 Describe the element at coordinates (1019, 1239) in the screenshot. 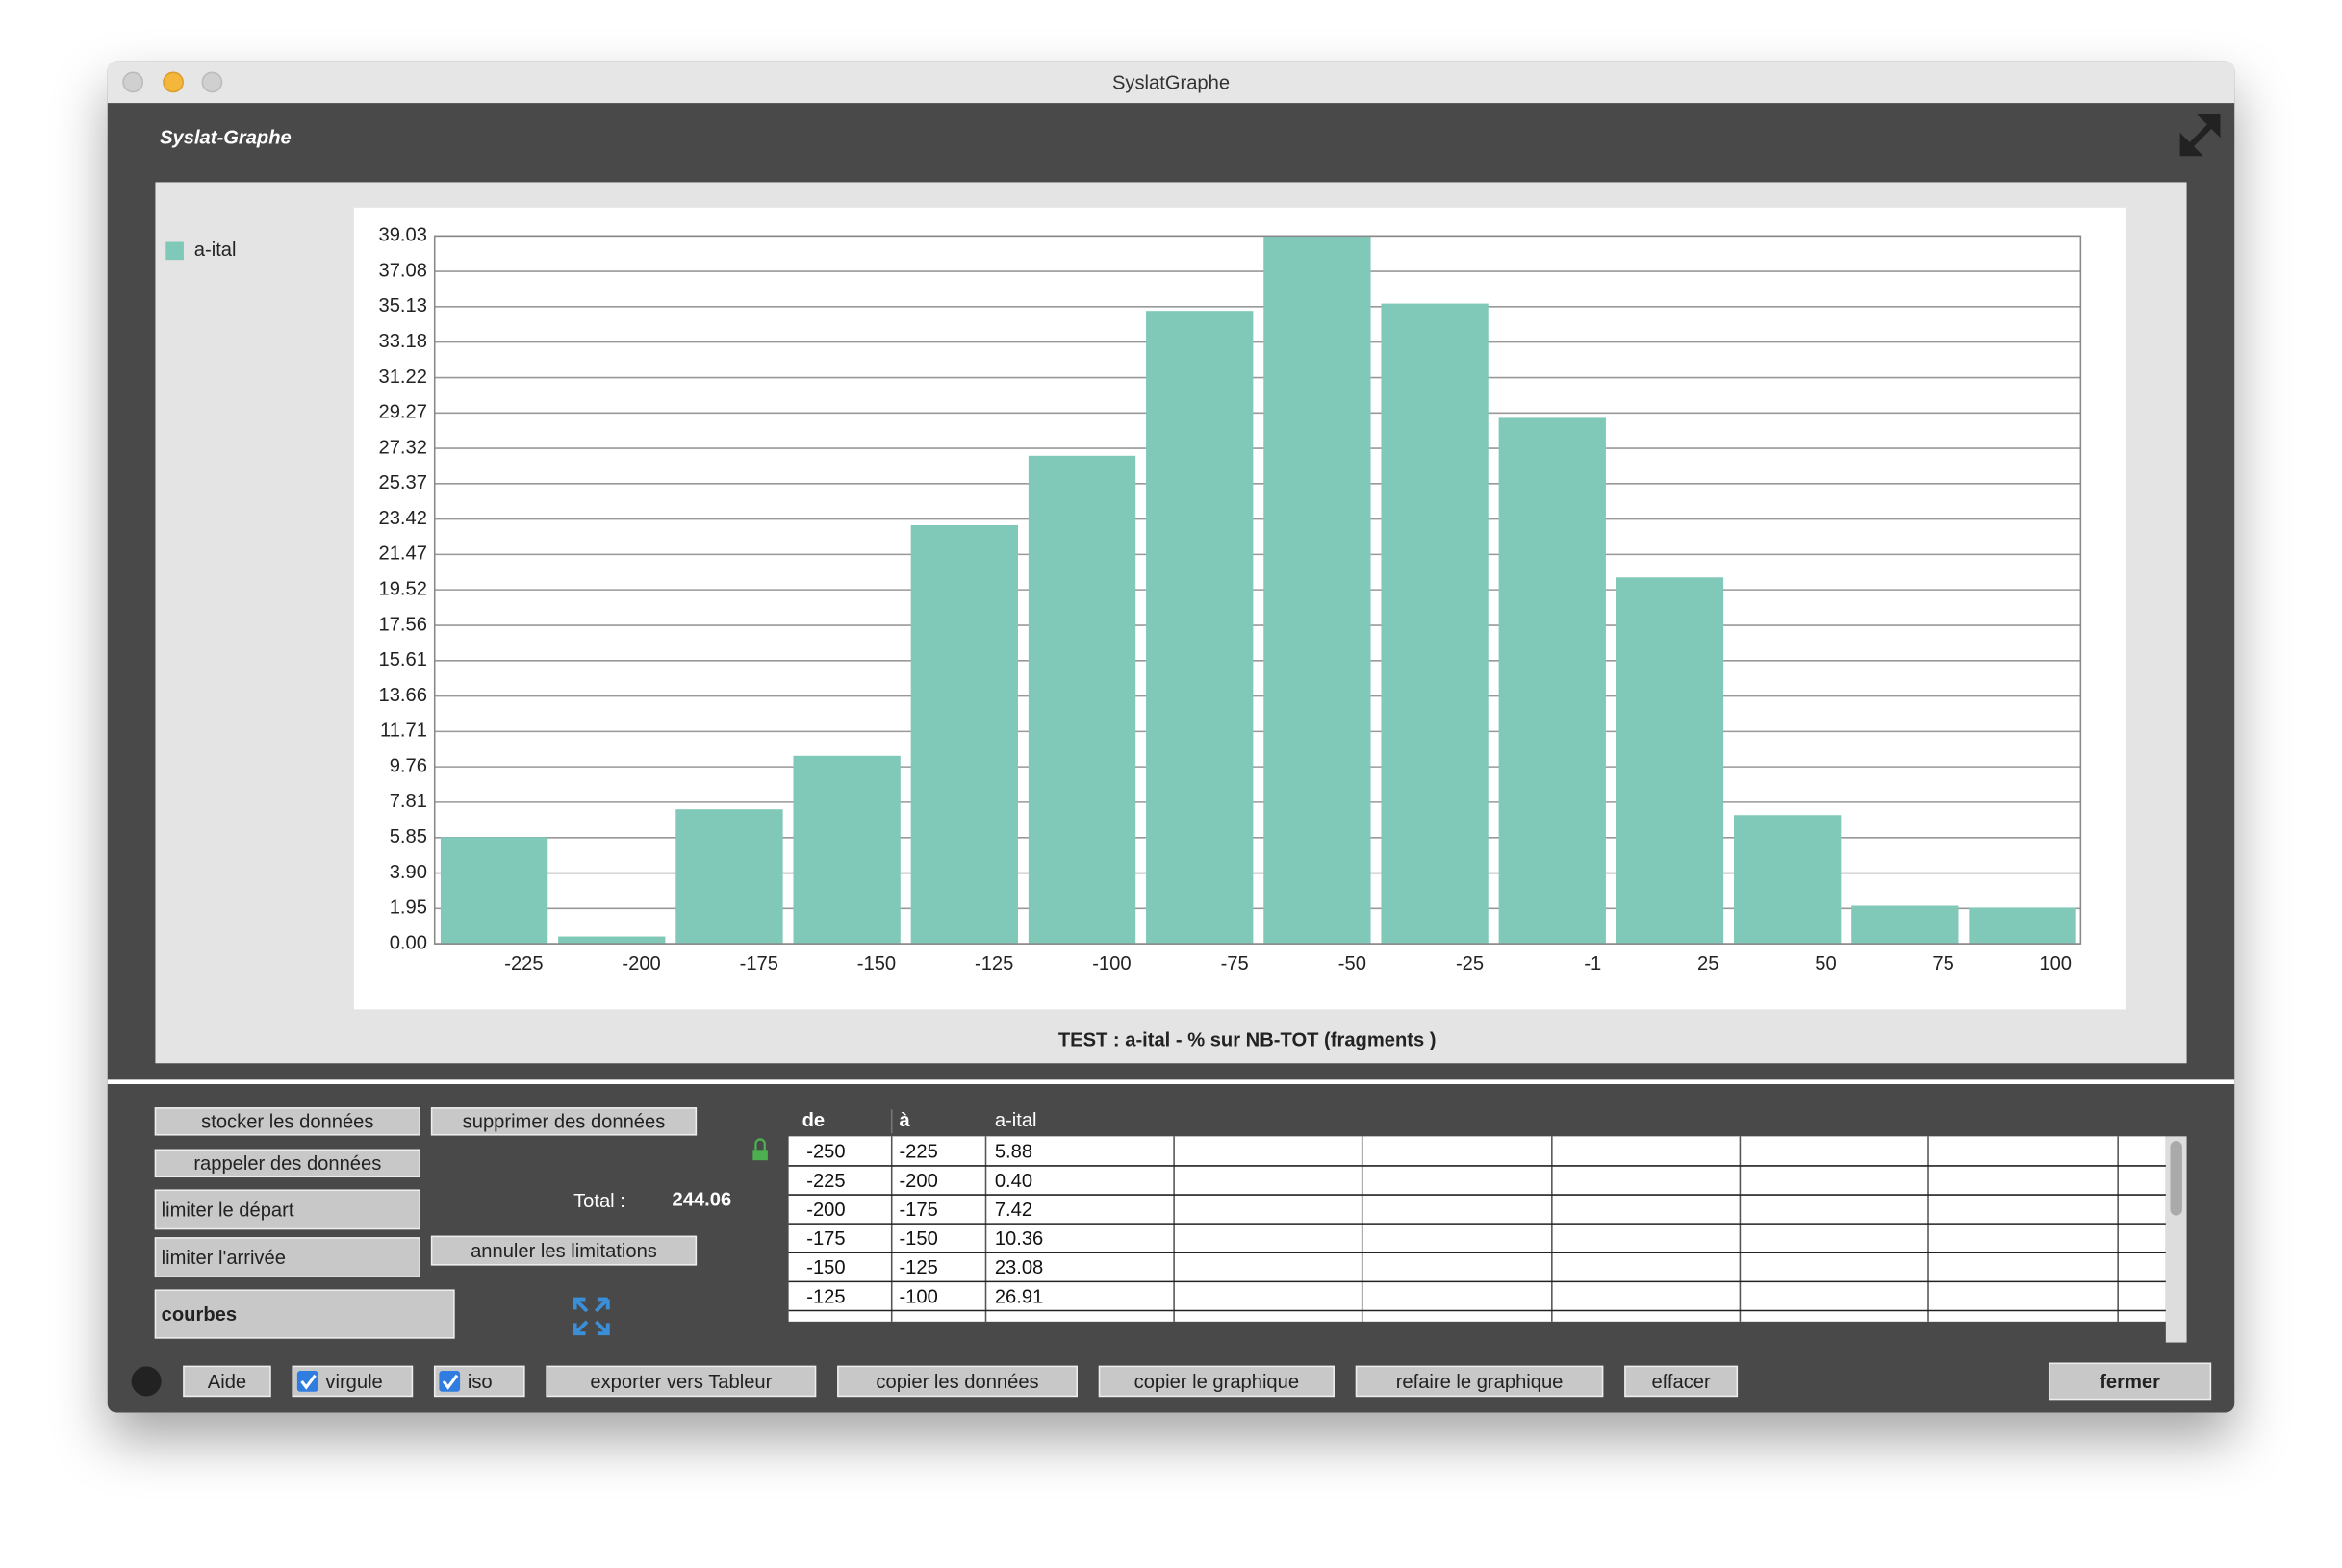

I see `table-cell: 10.36` at that location.